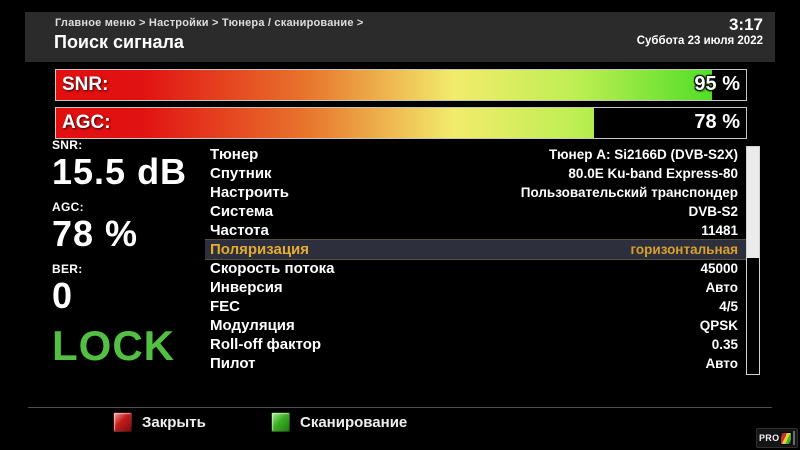  Describe the element at coordinates (718, 325) in the screenshot. I see `row-value: QPSK` at that location.